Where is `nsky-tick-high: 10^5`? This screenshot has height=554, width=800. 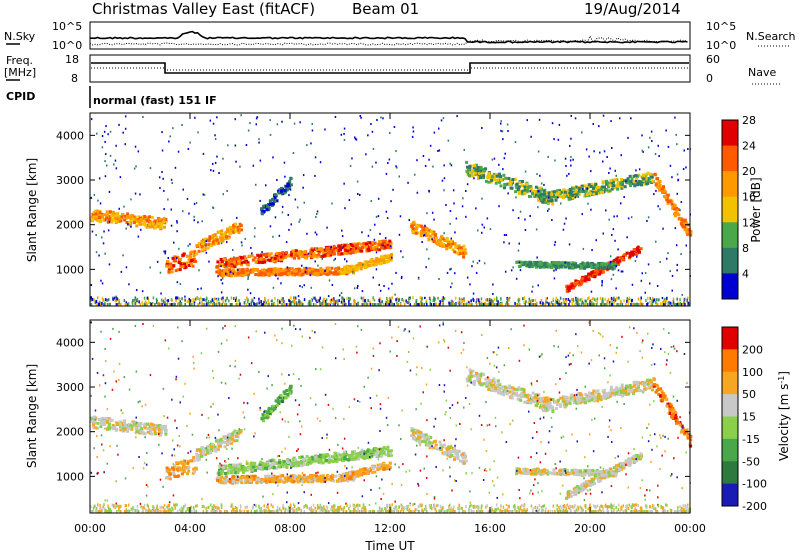 nsky-tick-high: 10^5 is located at coordinates (67, 26).